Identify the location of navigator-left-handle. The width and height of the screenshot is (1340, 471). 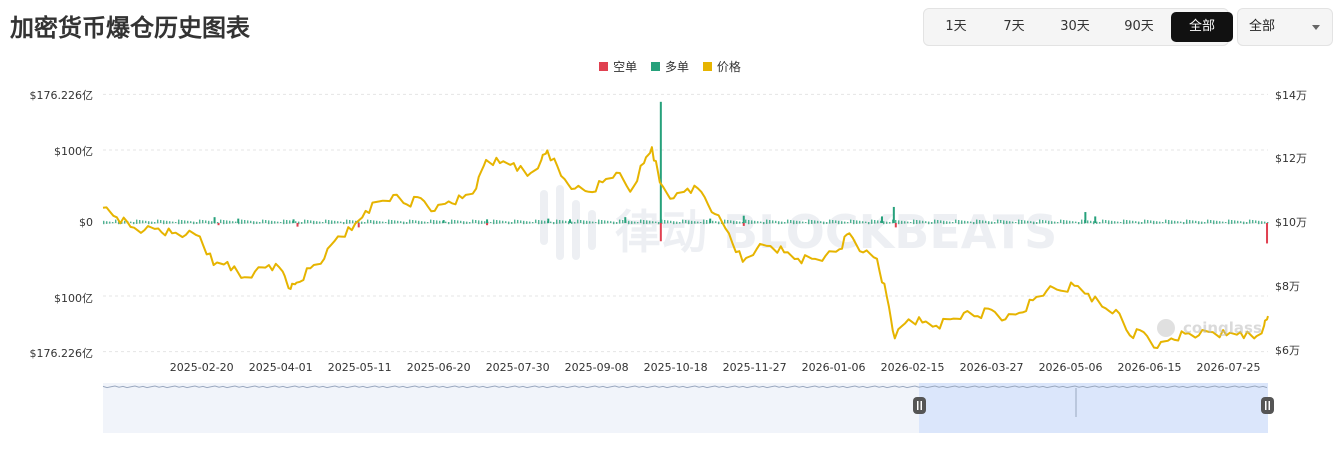
(919, 405).